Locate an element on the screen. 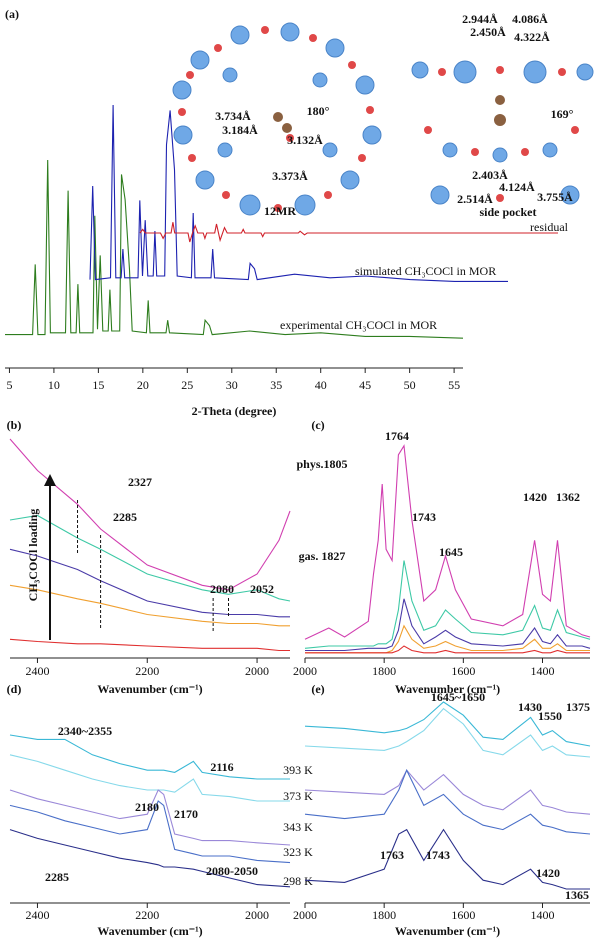  annotation: 3.132Å is located at coordinates (305, 140).